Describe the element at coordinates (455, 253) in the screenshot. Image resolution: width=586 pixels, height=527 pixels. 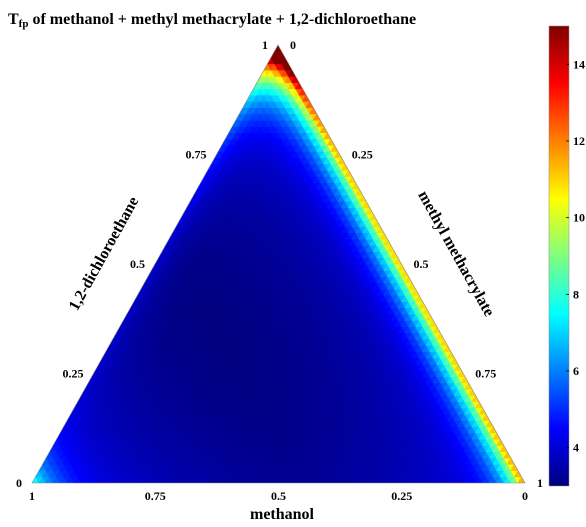
I see `axis-label-right: methyl methacrylate` at that location.